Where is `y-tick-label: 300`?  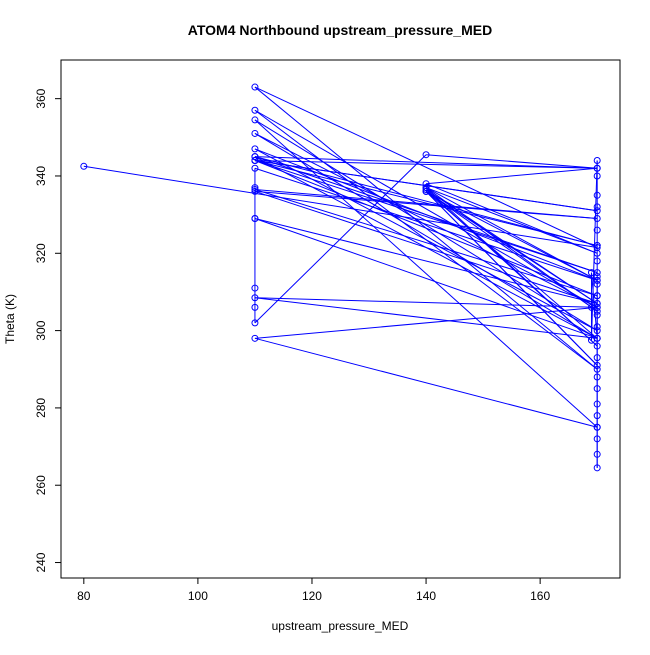
y-tick-label: 300 is located at coordinates (41, 330).